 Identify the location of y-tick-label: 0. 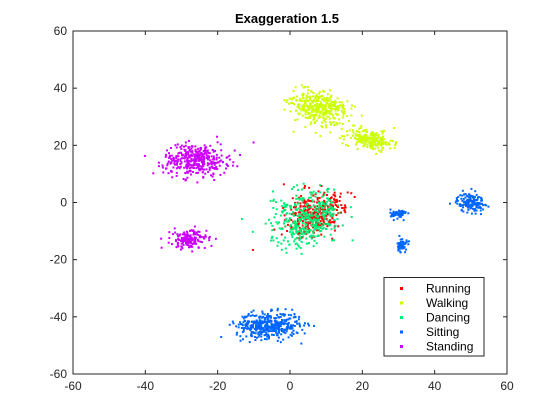
(63, 203).